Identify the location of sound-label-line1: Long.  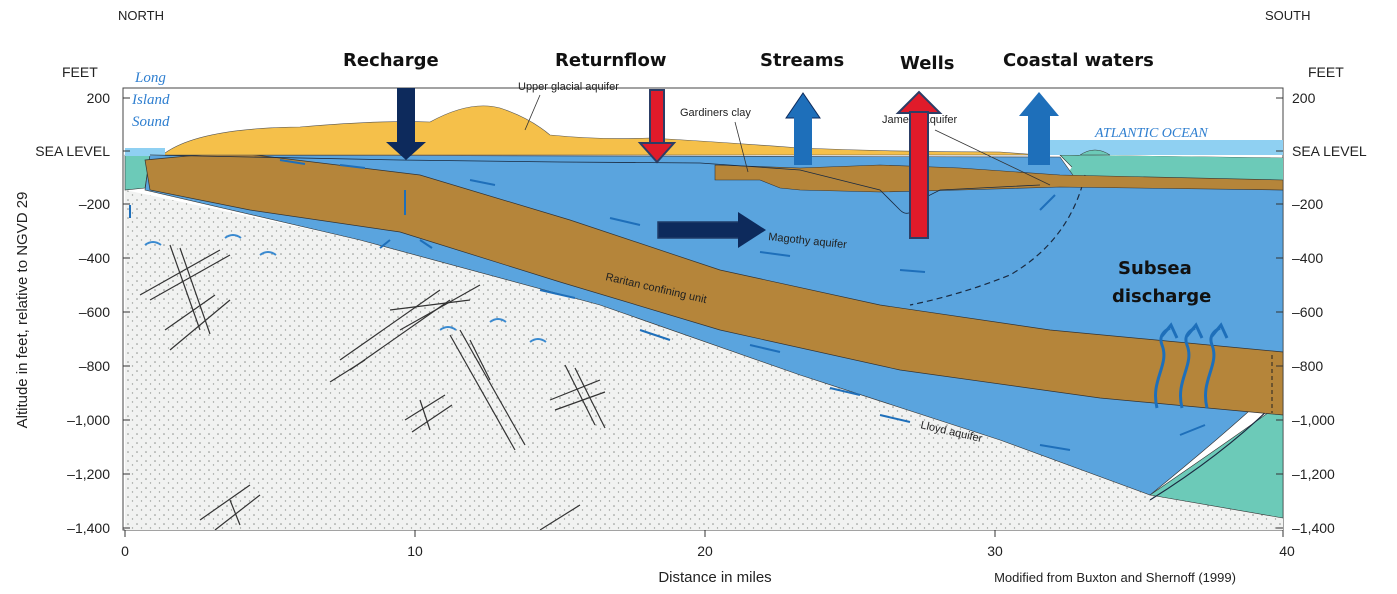
(150, 78).